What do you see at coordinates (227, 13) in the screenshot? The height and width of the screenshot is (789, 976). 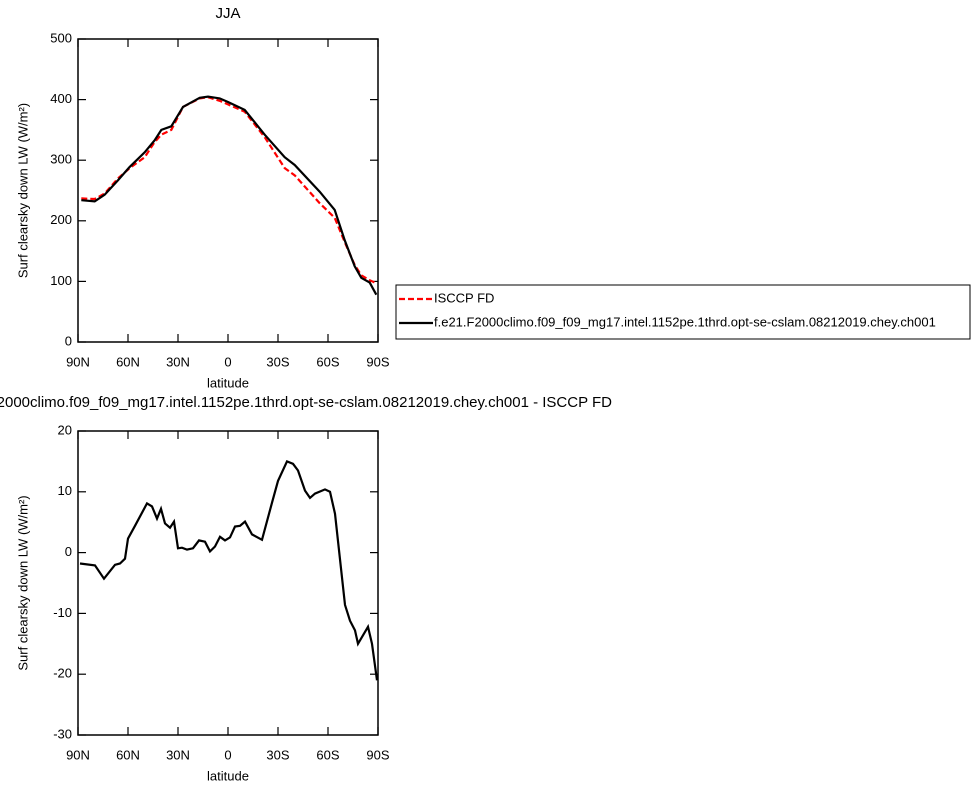 I see `chart-title: JJA` at bounding box center [227, 13].